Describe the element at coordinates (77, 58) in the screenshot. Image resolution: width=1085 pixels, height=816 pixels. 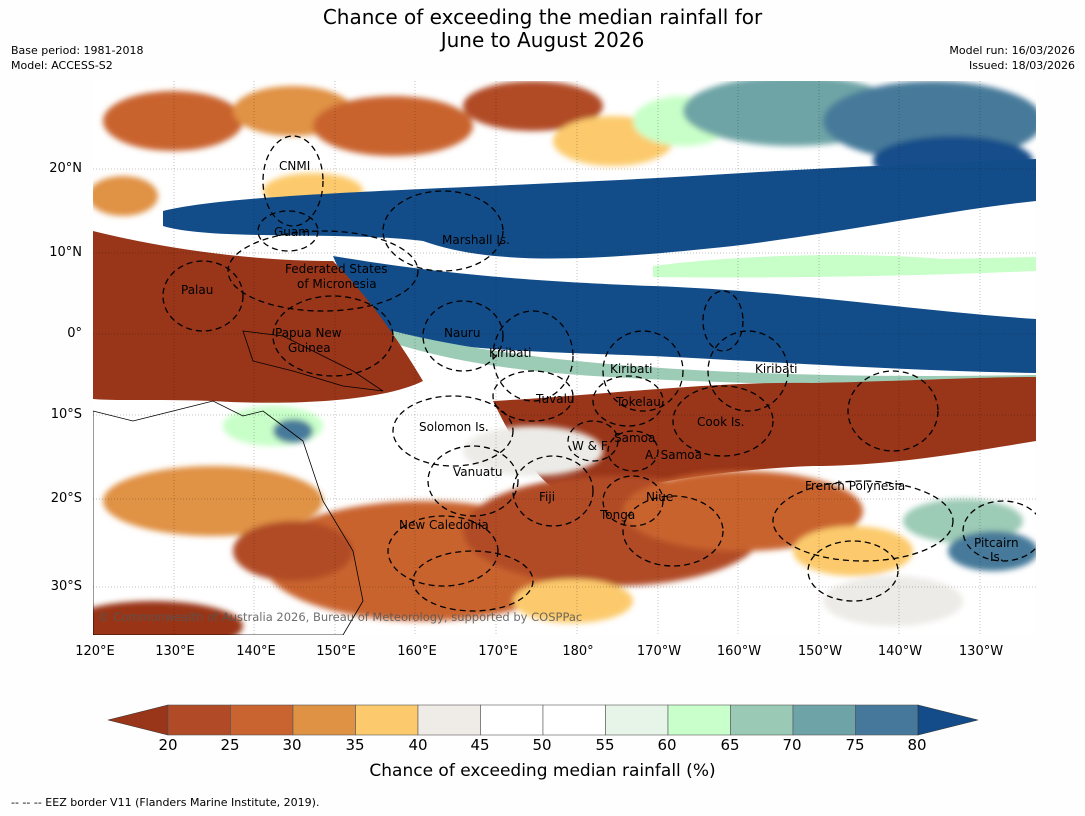
I see `meta-left: Base period: 1981-2018 Model: ACCESS-S2` at that location.